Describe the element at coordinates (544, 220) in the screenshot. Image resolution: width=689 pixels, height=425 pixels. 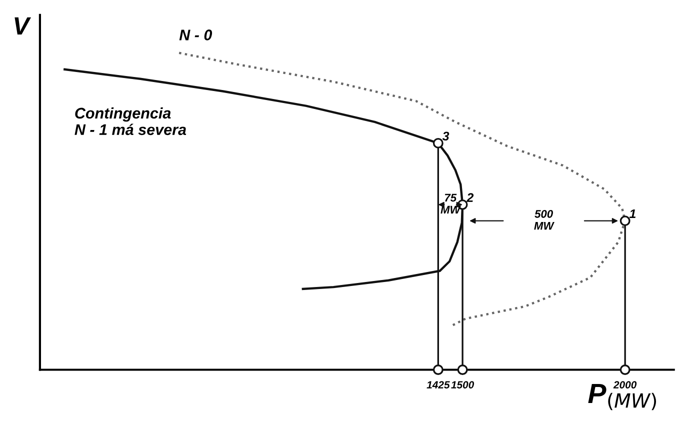
I see `annotation: 500 MW` at that location.